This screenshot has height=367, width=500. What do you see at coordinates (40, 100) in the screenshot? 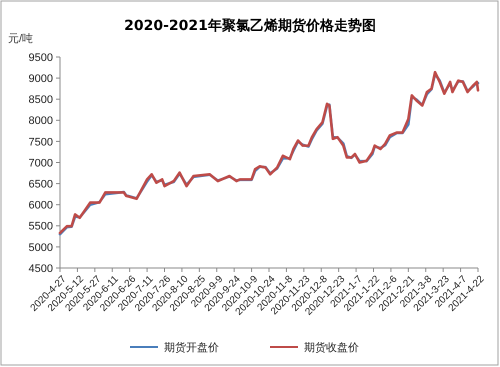
I see `y-tick-label: 8500` at bounding box center [40, 100].